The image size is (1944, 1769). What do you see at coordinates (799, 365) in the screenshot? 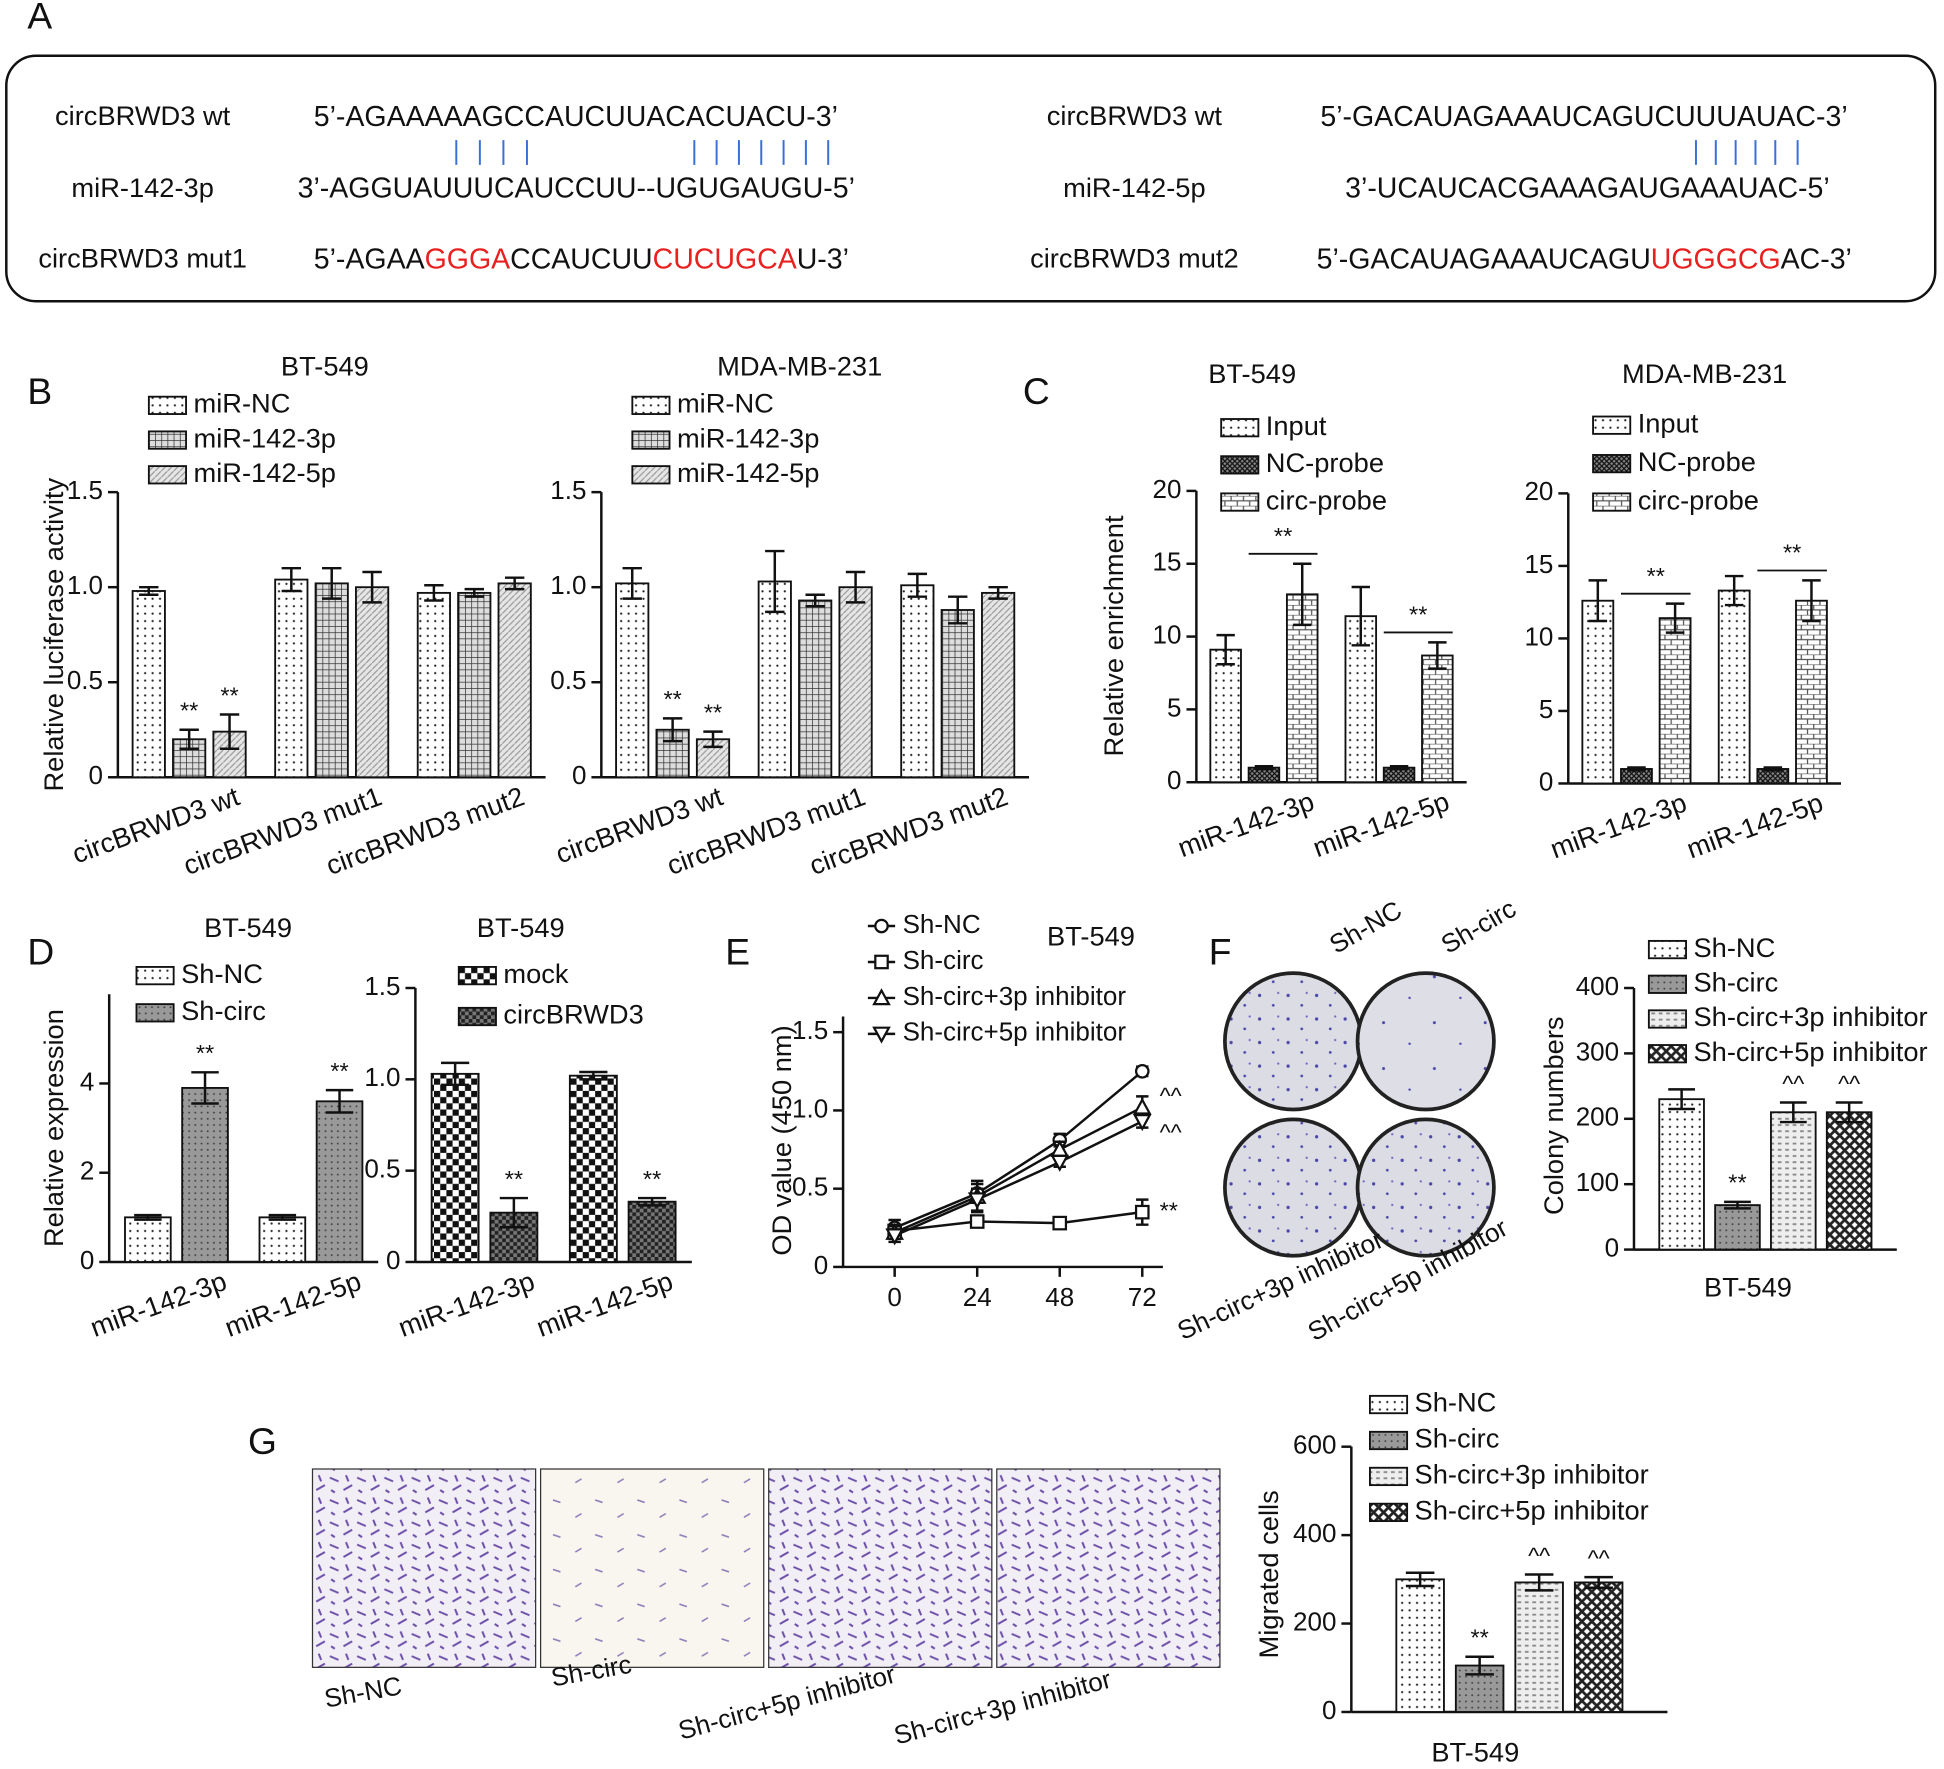
I see `chart-title: MDA-MB-231` at bounding box center [799, 365].